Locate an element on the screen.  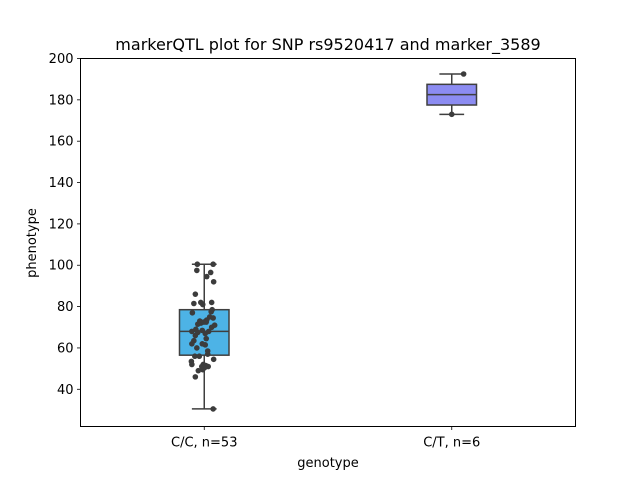
y-tick-label: 80 is located at coordinates (65, 307).